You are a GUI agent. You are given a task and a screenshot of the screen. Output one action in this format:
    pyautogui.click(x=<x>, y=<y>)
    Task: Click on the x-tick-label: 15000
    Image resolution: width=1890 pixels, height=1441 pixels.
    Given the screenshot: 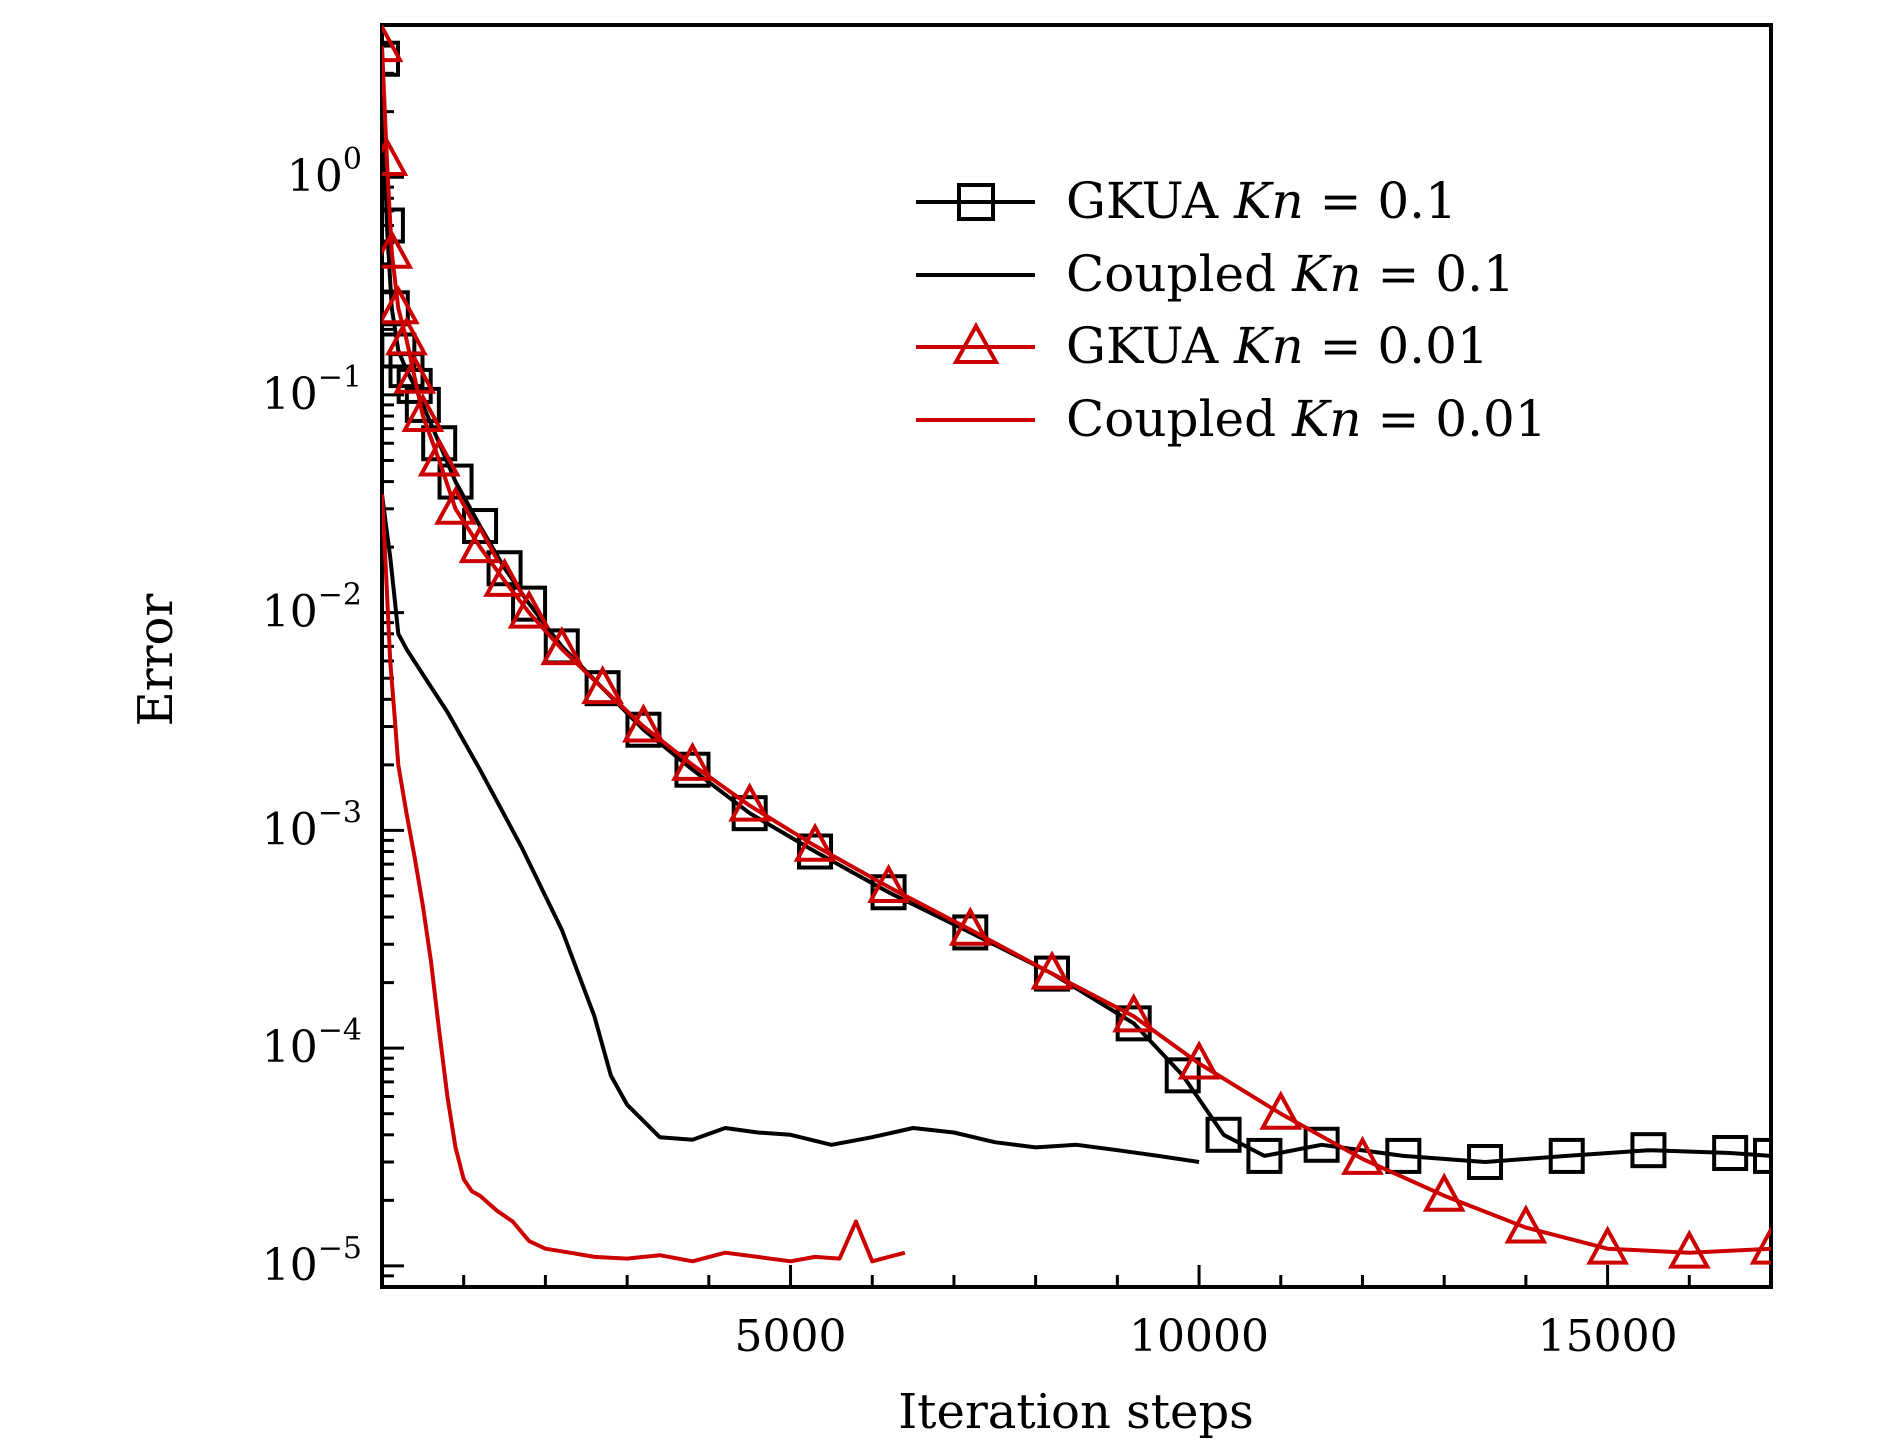 What is the action you would take?
    pyautogui.click(x=1608, y=1336)
    